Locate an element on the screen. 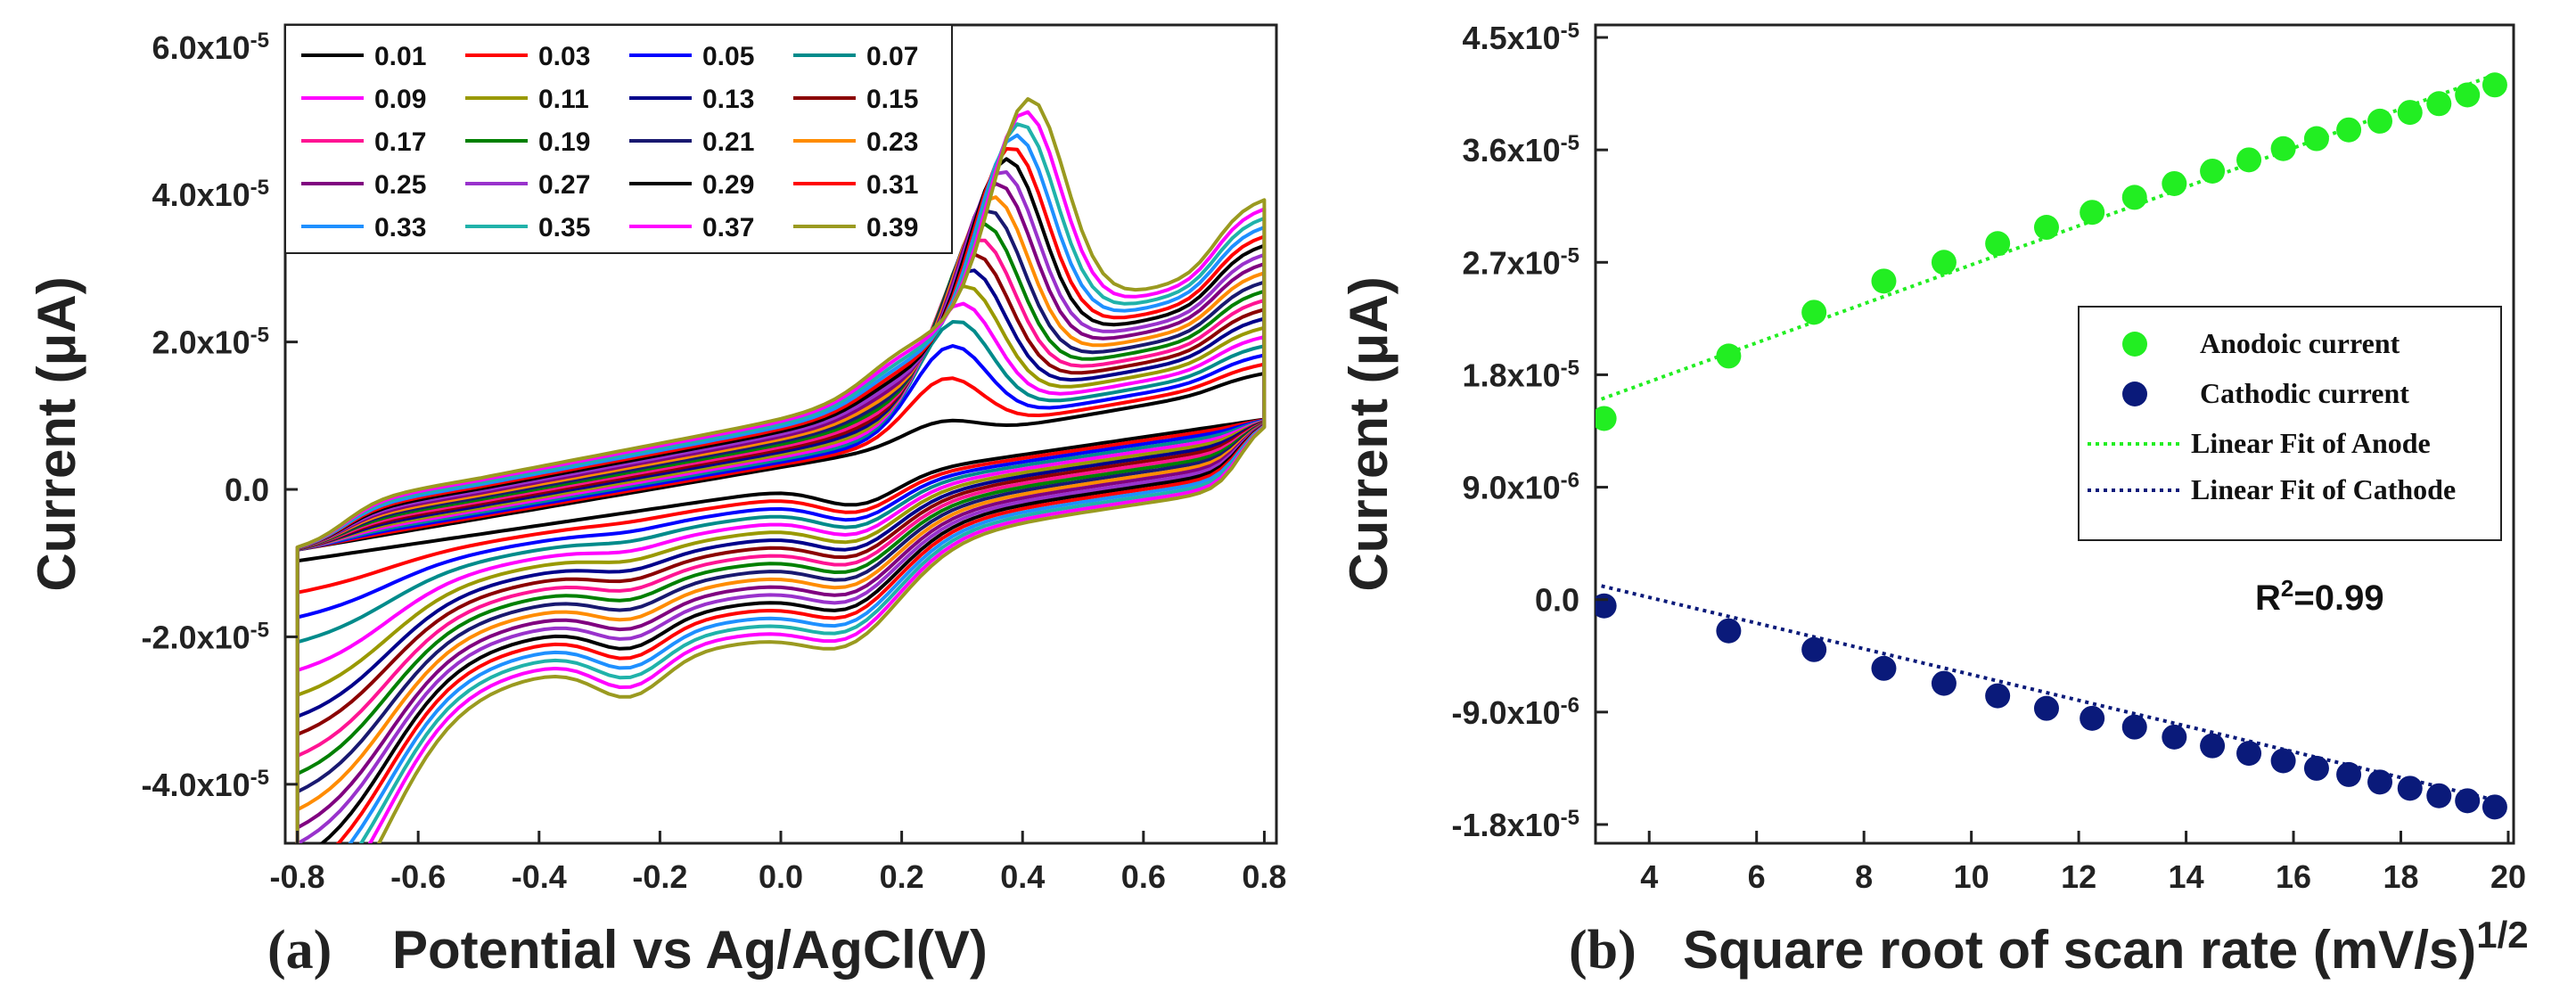 This screenshot has height=993, width=2576. legend-label: 0.27 is located at coordinates (564, 185).